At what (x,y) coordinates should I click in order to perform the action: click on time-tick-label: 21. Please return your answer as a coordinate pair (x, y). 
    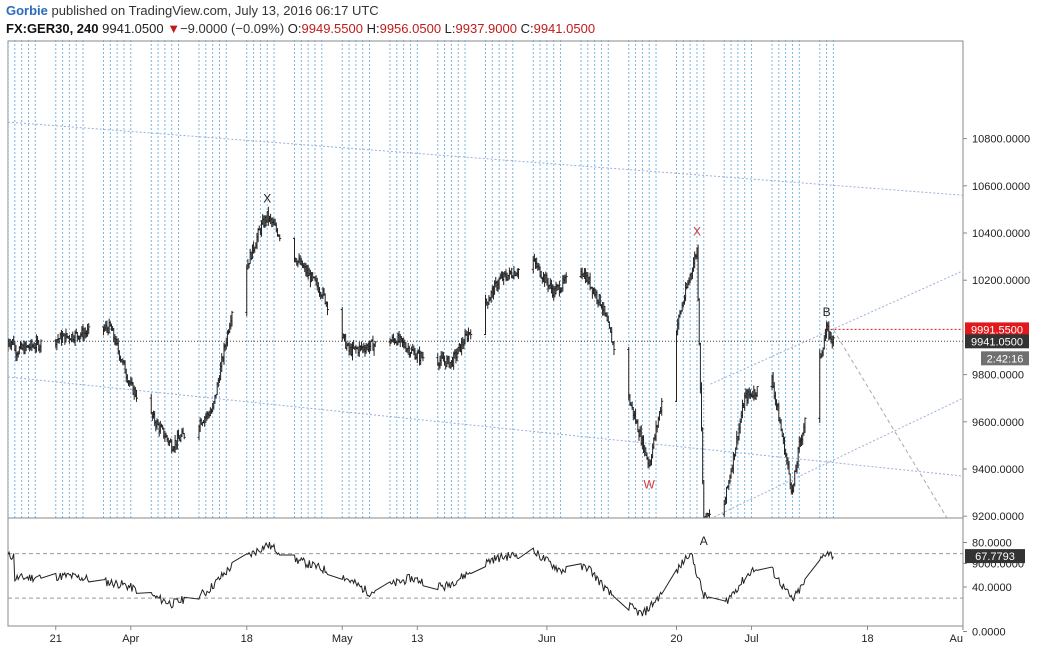
    Looking at the image, I should click on (56, 639).